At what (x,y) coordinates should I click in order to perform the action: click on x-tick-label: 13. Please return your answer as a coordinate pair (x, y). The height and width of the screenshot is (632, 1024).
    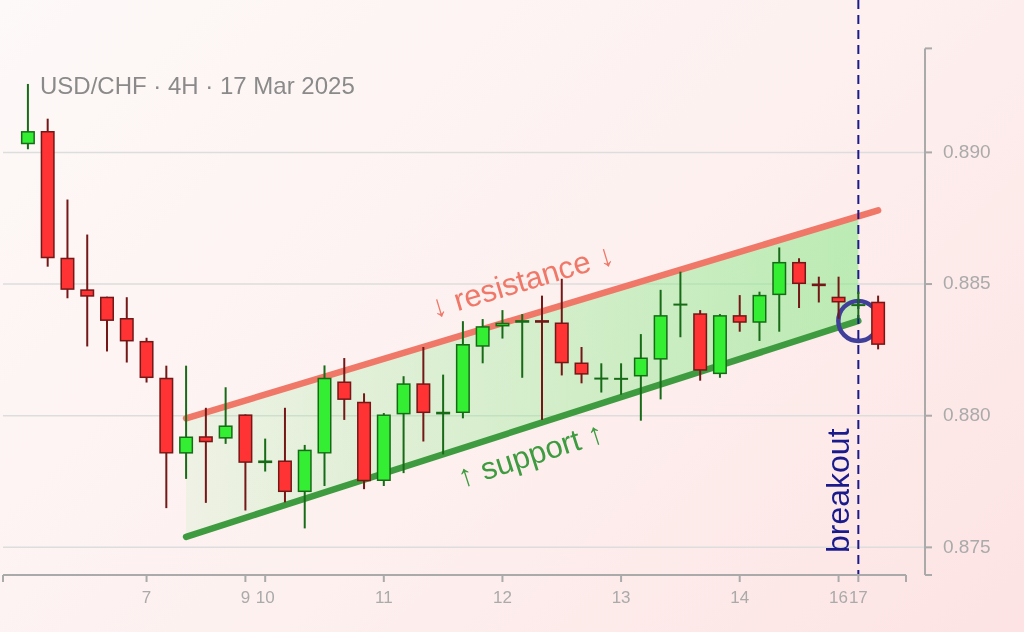
    Looking at the image, I should click on (621, 597).